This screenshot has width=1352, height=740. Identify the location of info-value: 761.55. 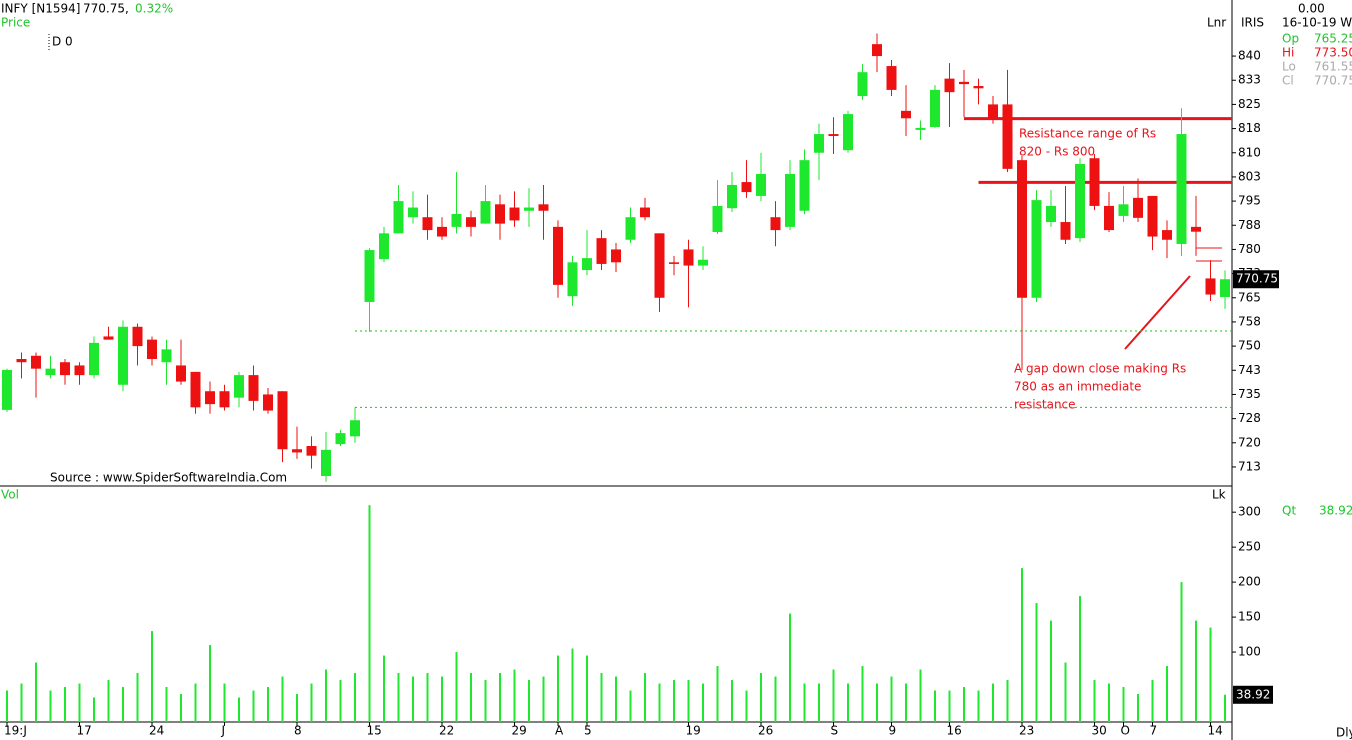
(1333, 67).